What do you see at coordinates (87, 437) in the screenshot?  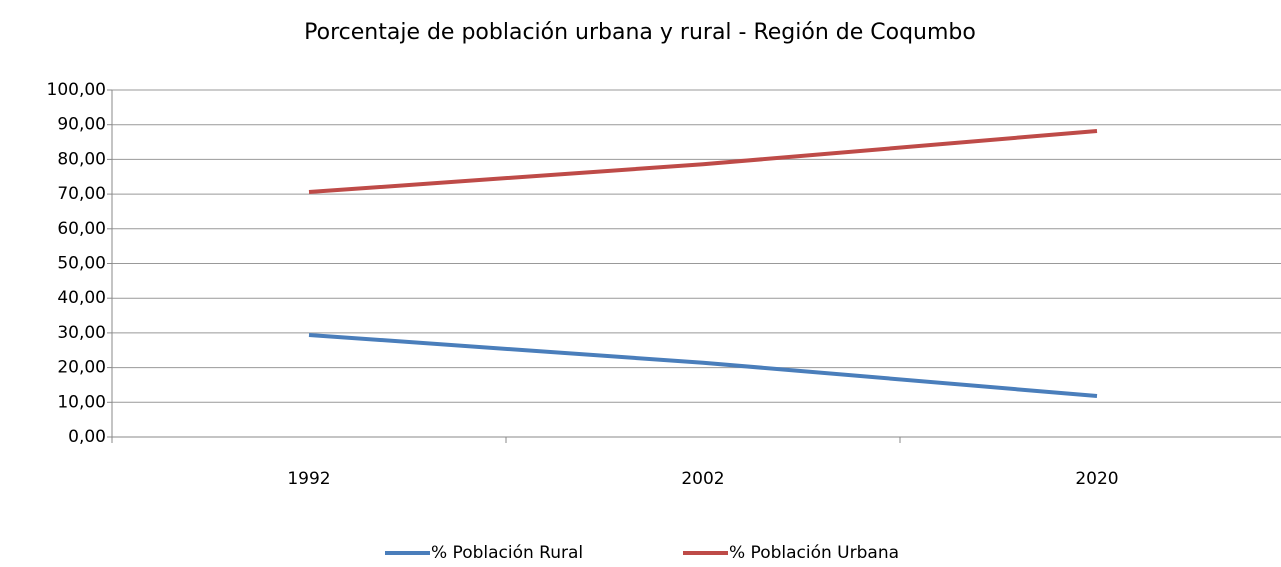 I see `y-tick-label: 0,00` at bounding box center [87, 437].